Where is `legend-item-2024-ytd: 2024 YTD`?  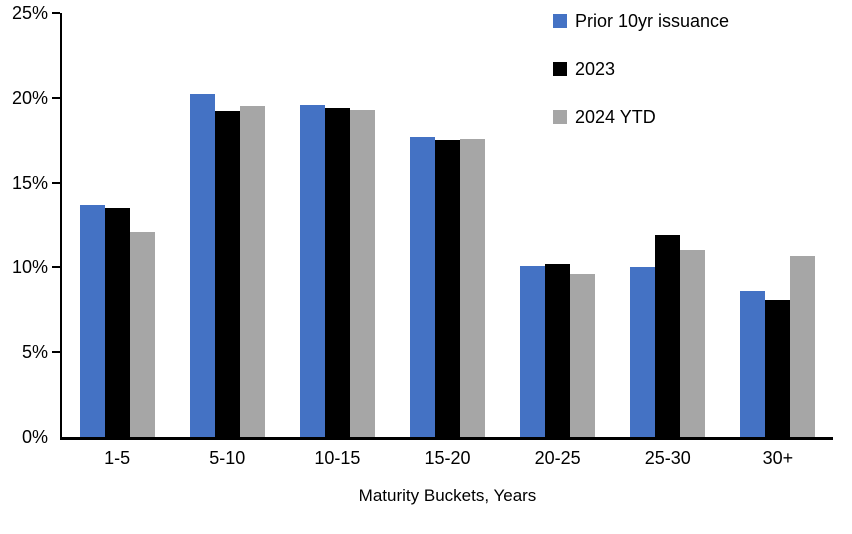 legend-item-2024-ytd: 2024 YTD is located at coordinates (641, 116).